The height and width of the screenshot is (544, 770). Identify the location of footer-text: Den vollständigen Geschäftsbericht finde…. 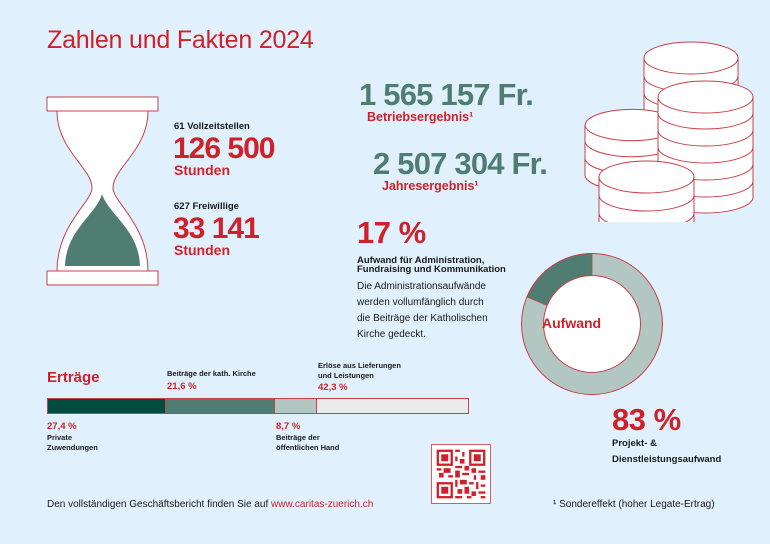
(210, 504).